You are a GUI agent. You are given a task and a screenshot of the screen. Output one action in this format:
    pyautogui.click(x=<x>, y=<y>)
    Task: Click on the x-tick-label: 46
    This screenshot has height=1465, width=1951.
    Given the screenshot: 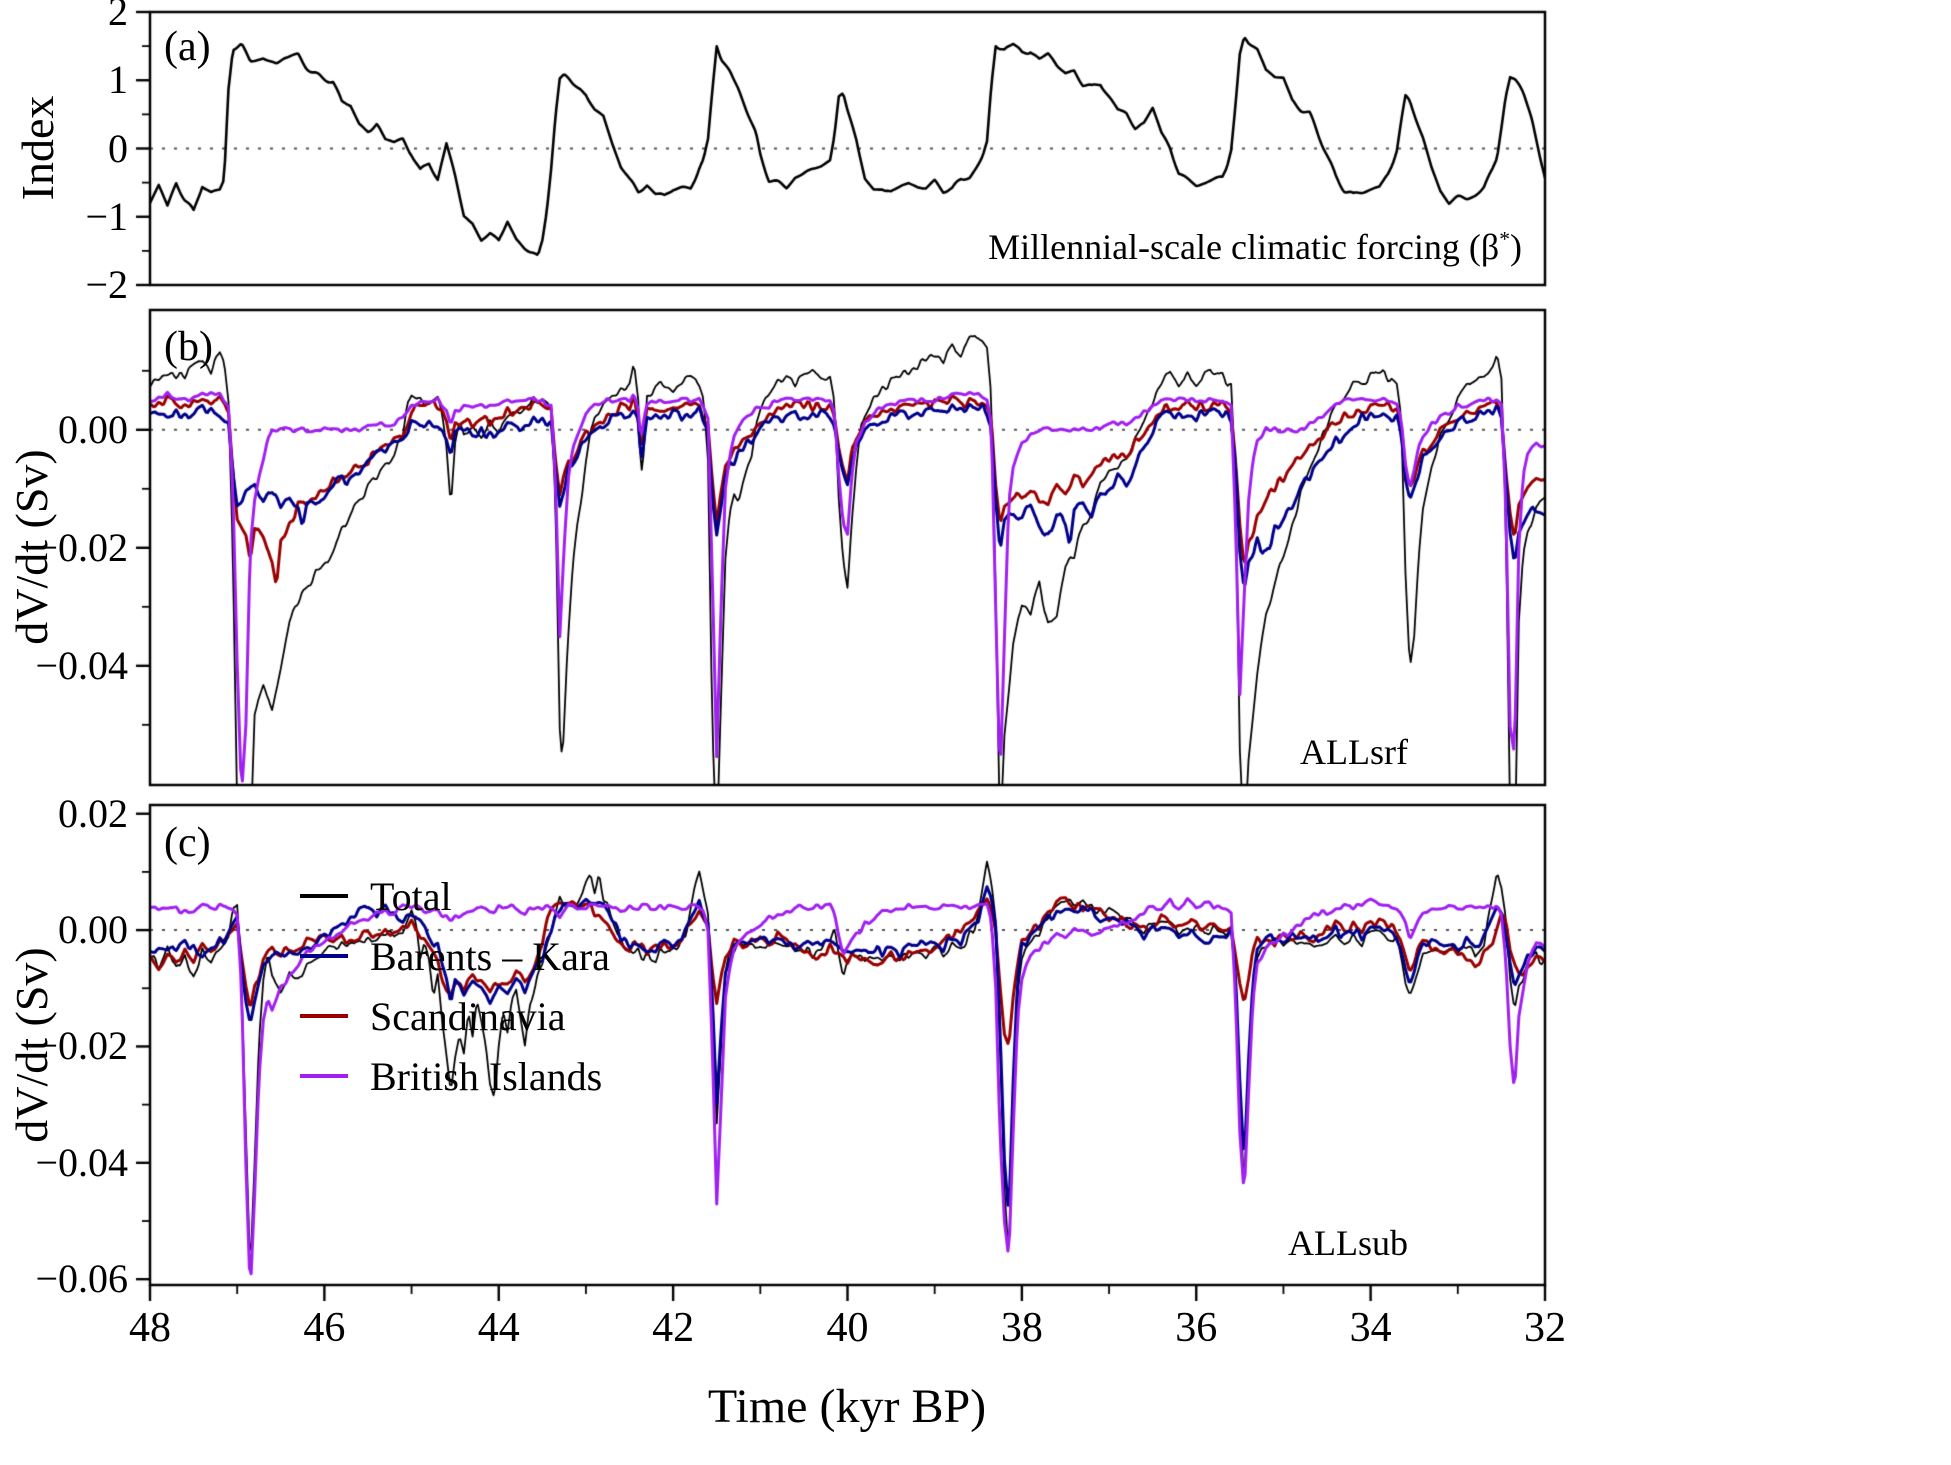 What is the action you would take?
    pyautogui.click(x=324, y=1328)
    